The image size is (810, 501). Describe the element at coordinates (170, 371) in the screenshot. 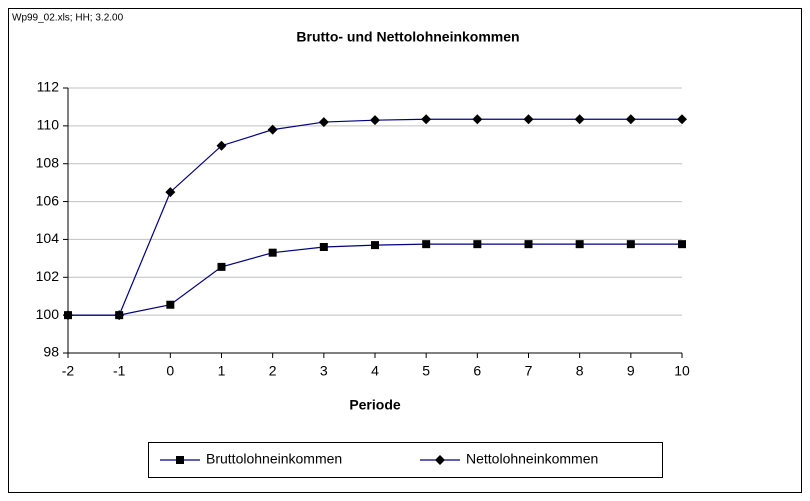

I see `x-tick-label: 0` at that location.